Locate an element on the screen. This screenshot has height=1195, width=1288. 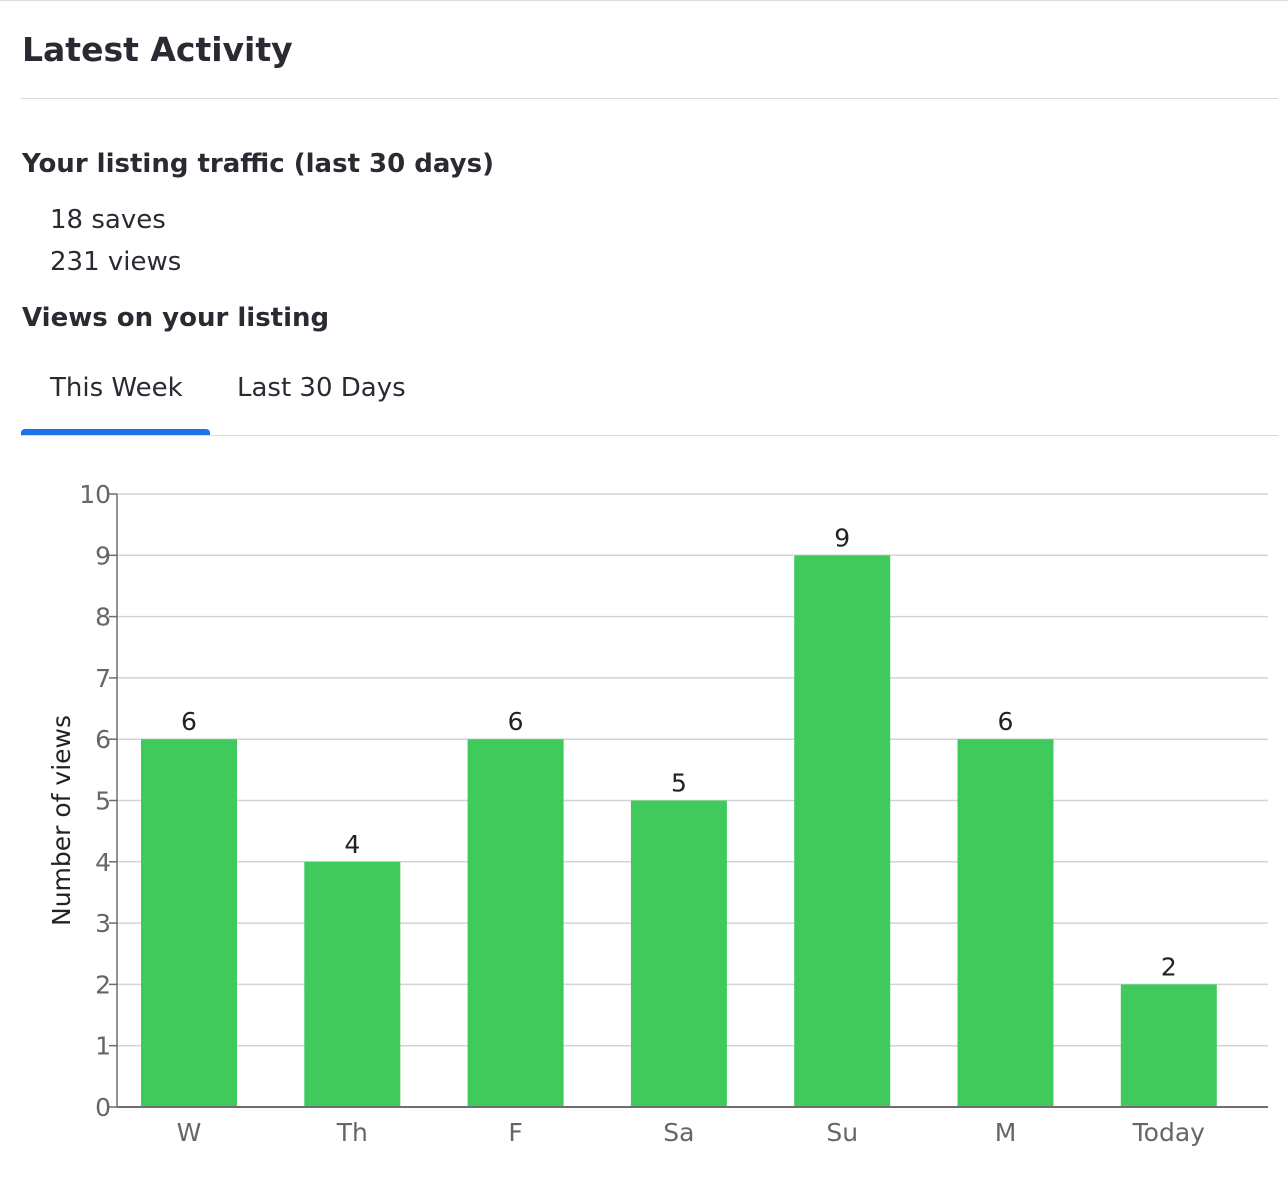
y-tick-label: 8 is located at coordinates (103, 617).